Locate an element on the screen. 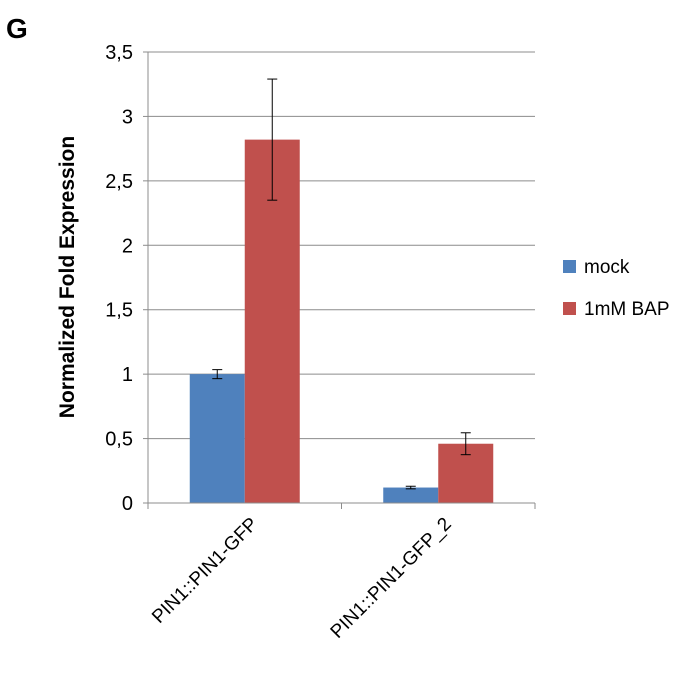 The width and height of the screenshot is (688, 680). y-tick-label: 0,5 is located at coordinates (119, 440).